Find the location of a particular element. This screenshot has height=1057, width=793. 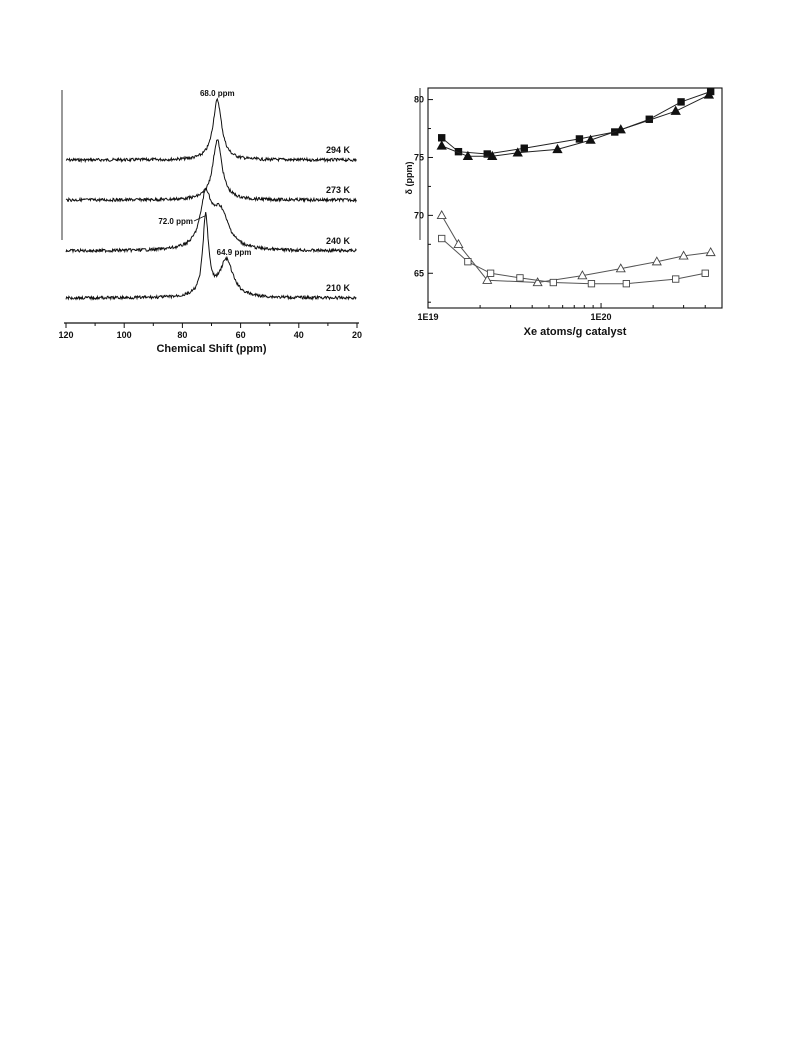

x-tick-label: 1E19 is located at coordinates (427, 317).